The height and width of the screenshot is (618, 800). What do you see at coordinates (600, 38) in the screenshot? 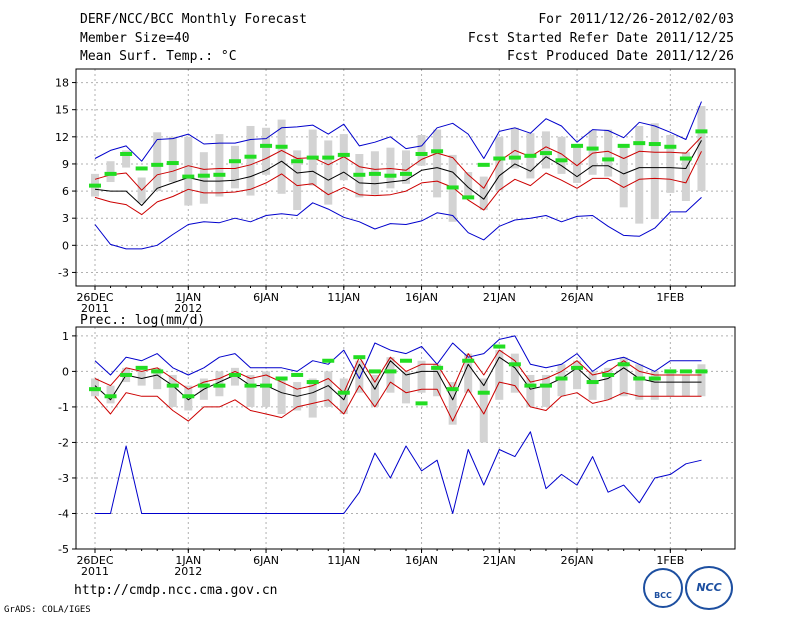
I see `started-refer-date-label: Fcst Started Refer Date 2011/12/25` at bounding box center [600, 38].